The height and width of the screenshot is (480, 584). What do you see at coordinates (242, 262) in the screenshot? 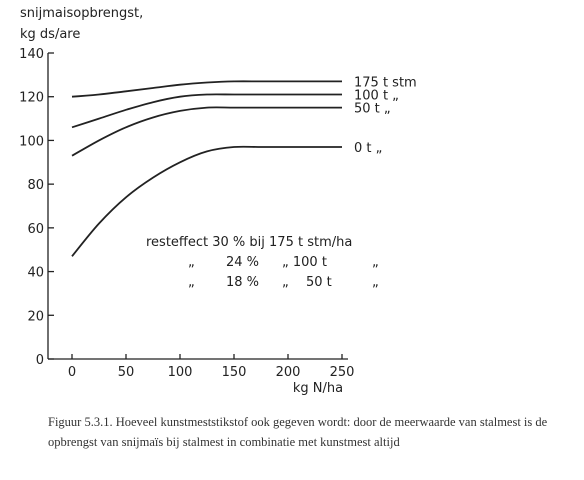
I see `resteffect-note-text: 24 %` at bounding box center [242, 262].